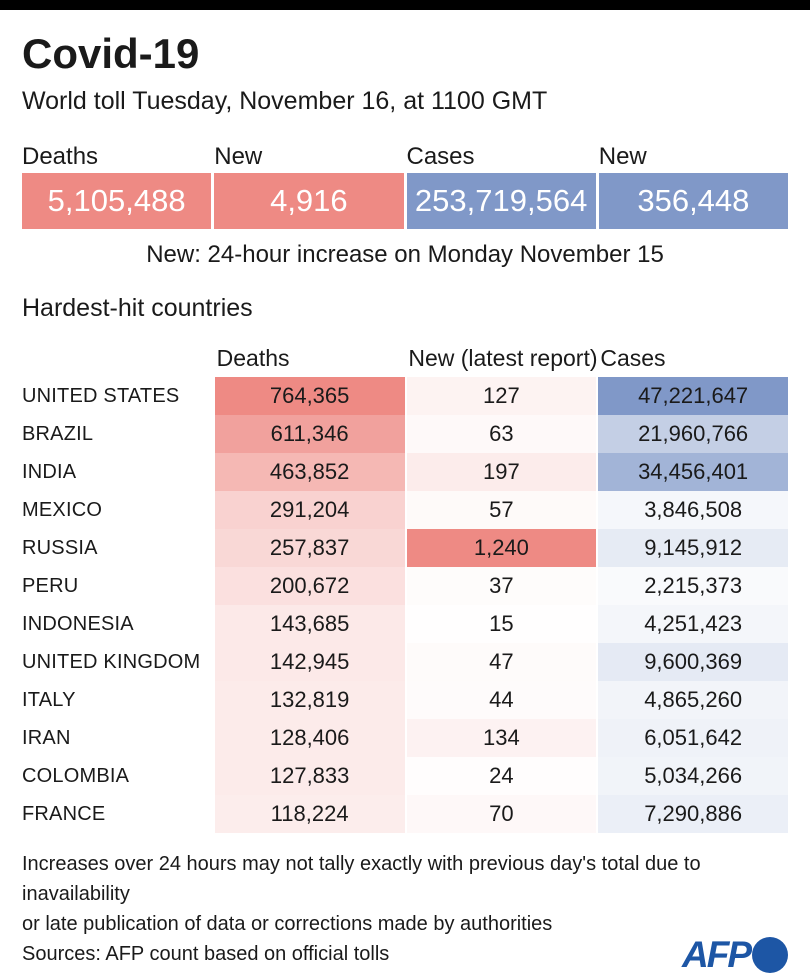 Image resolution: width=810 pixels, height=975 pixels. What do you see at coordinates (309, 434) in the screenshot?
I see `deaths-cell: 611,346` at bounding box center [309, 434].